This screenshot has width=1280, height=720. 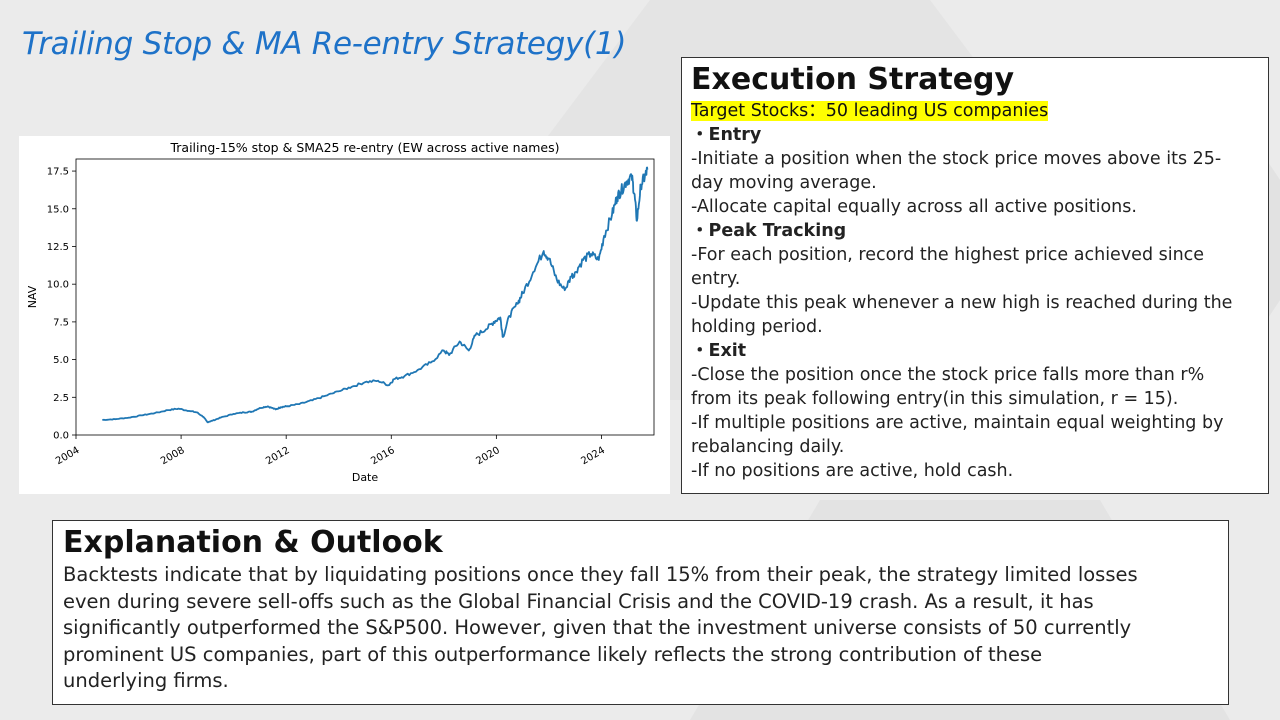 What do you see at coordinates (58, 247) in the screenshot?
I see `y-tick-label: 12.5` at bounding box center [58, 247].